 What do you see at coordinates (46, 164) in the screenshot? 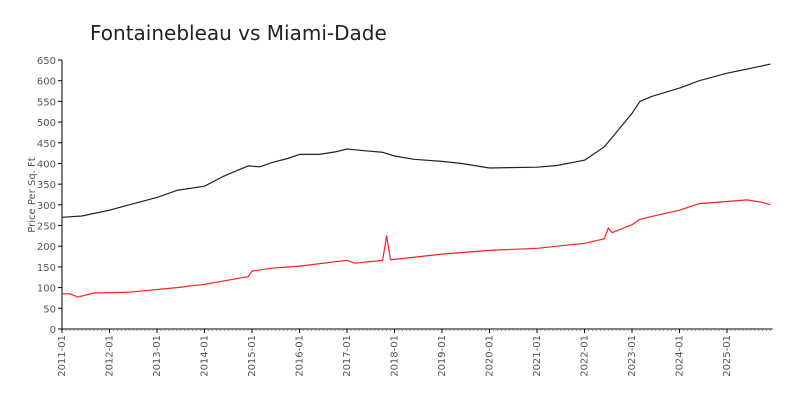
I see `y-tick-label: 400` at bounding box center [46, 164].